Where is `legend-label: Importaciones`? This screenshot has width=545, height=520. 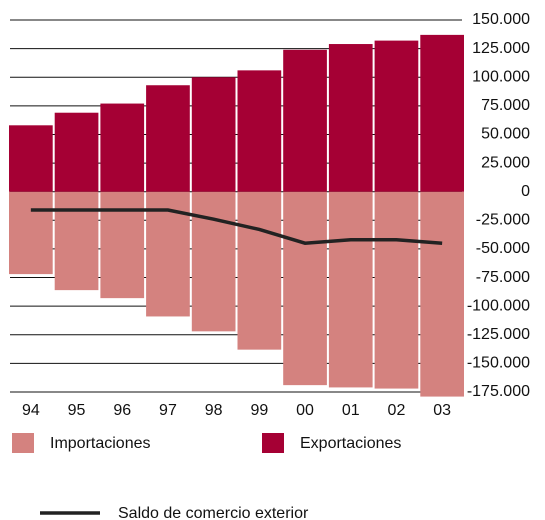
legend-label: Importaciones is located at coordinates (100, 443).